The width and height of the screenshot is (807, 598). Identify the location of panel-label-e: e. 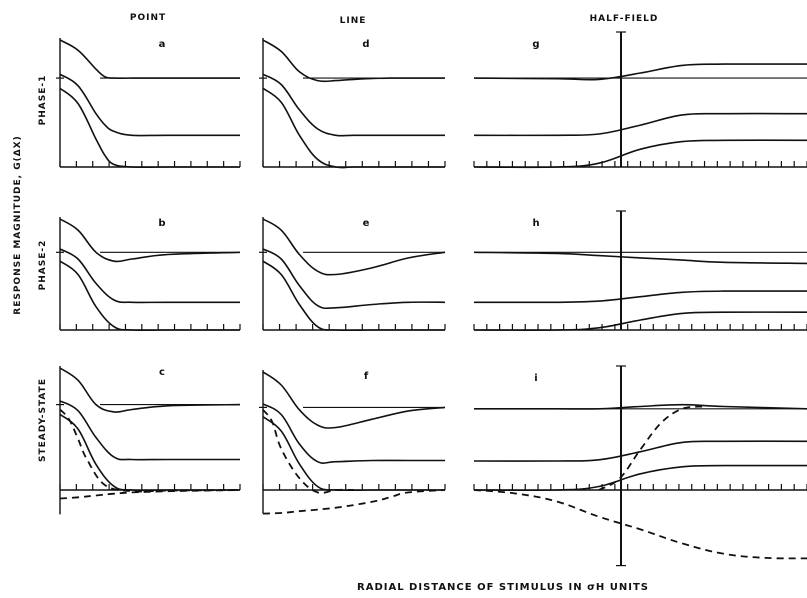
(366, 223).